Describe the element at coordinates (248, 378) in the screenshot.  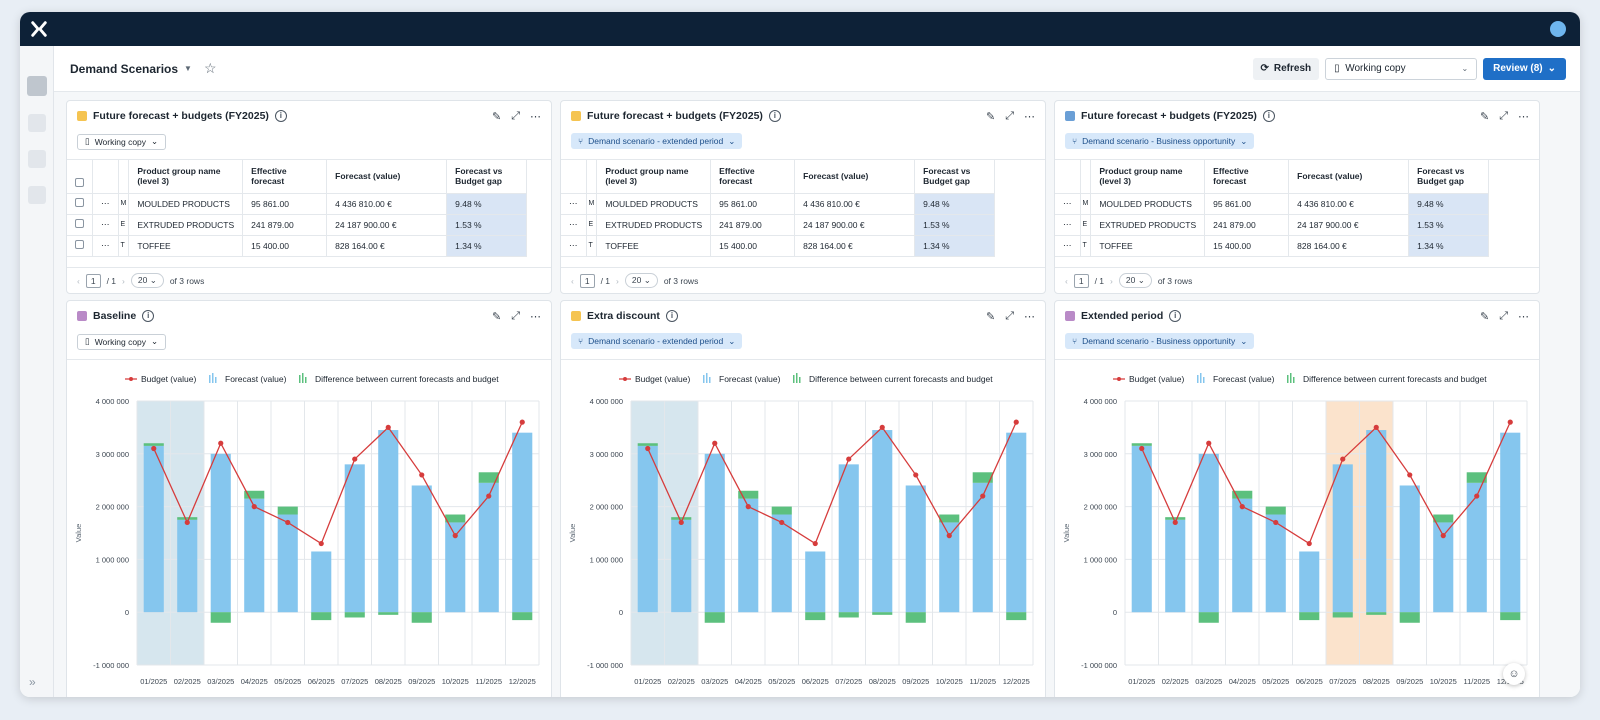
I see `legend-item: Forecast (value)` at that location.